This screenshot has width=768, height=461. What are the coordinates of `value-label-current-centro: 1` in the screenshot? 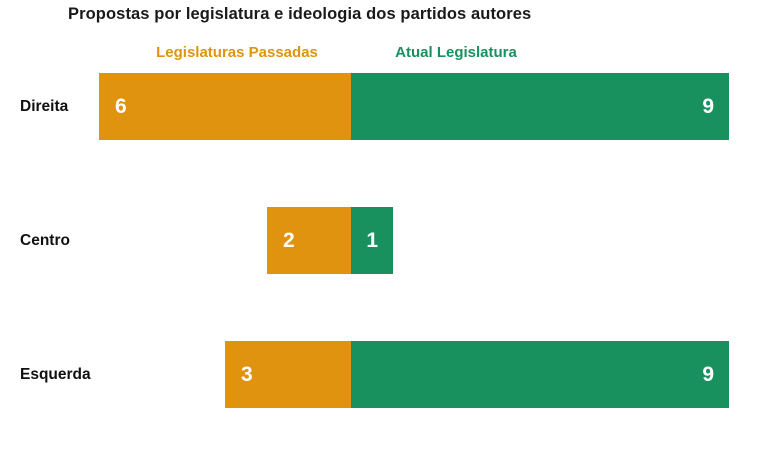 It's located at (372, 240).